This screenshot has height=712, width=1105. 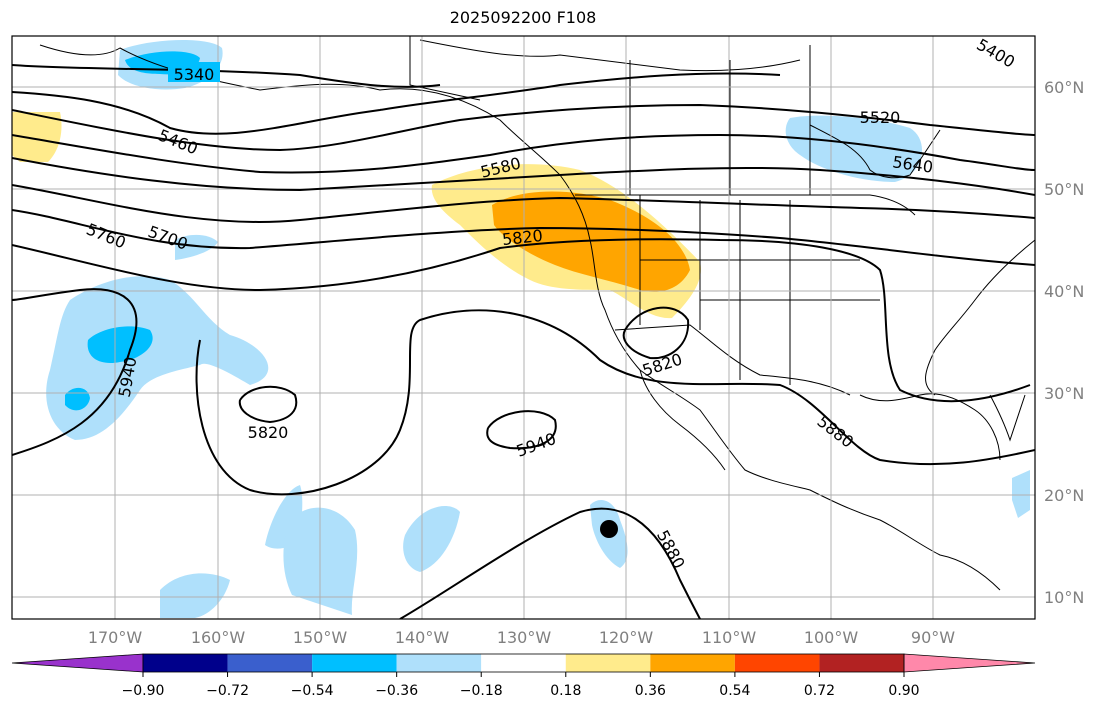 What do you see at coordinates (933, 637) in the screenshot?
I see `lon-label-90w: 90°W` at bounding box center [933, 637].